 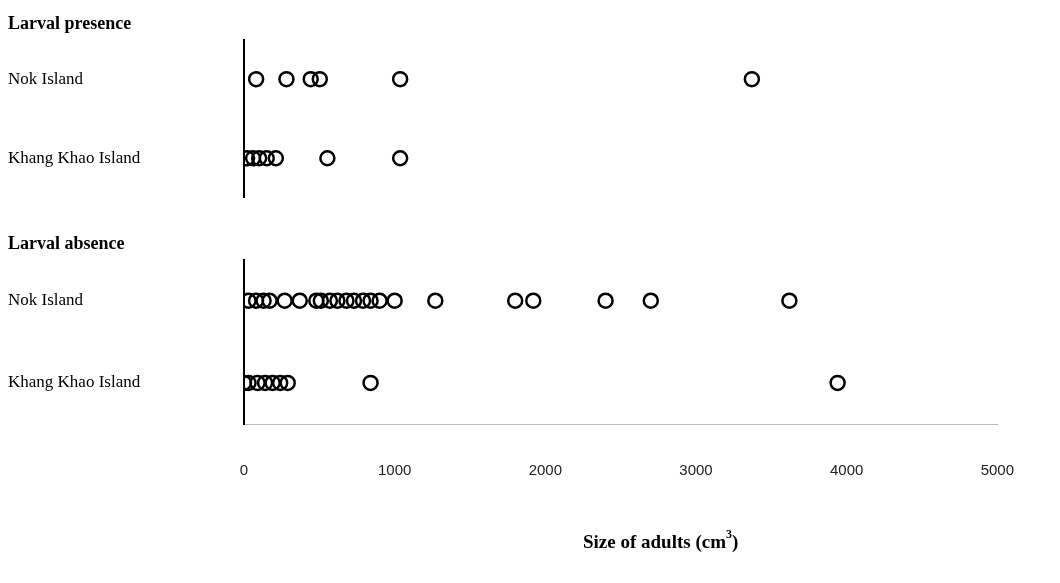 I want to click on text: Larval absence, so click(x=66, y=243).